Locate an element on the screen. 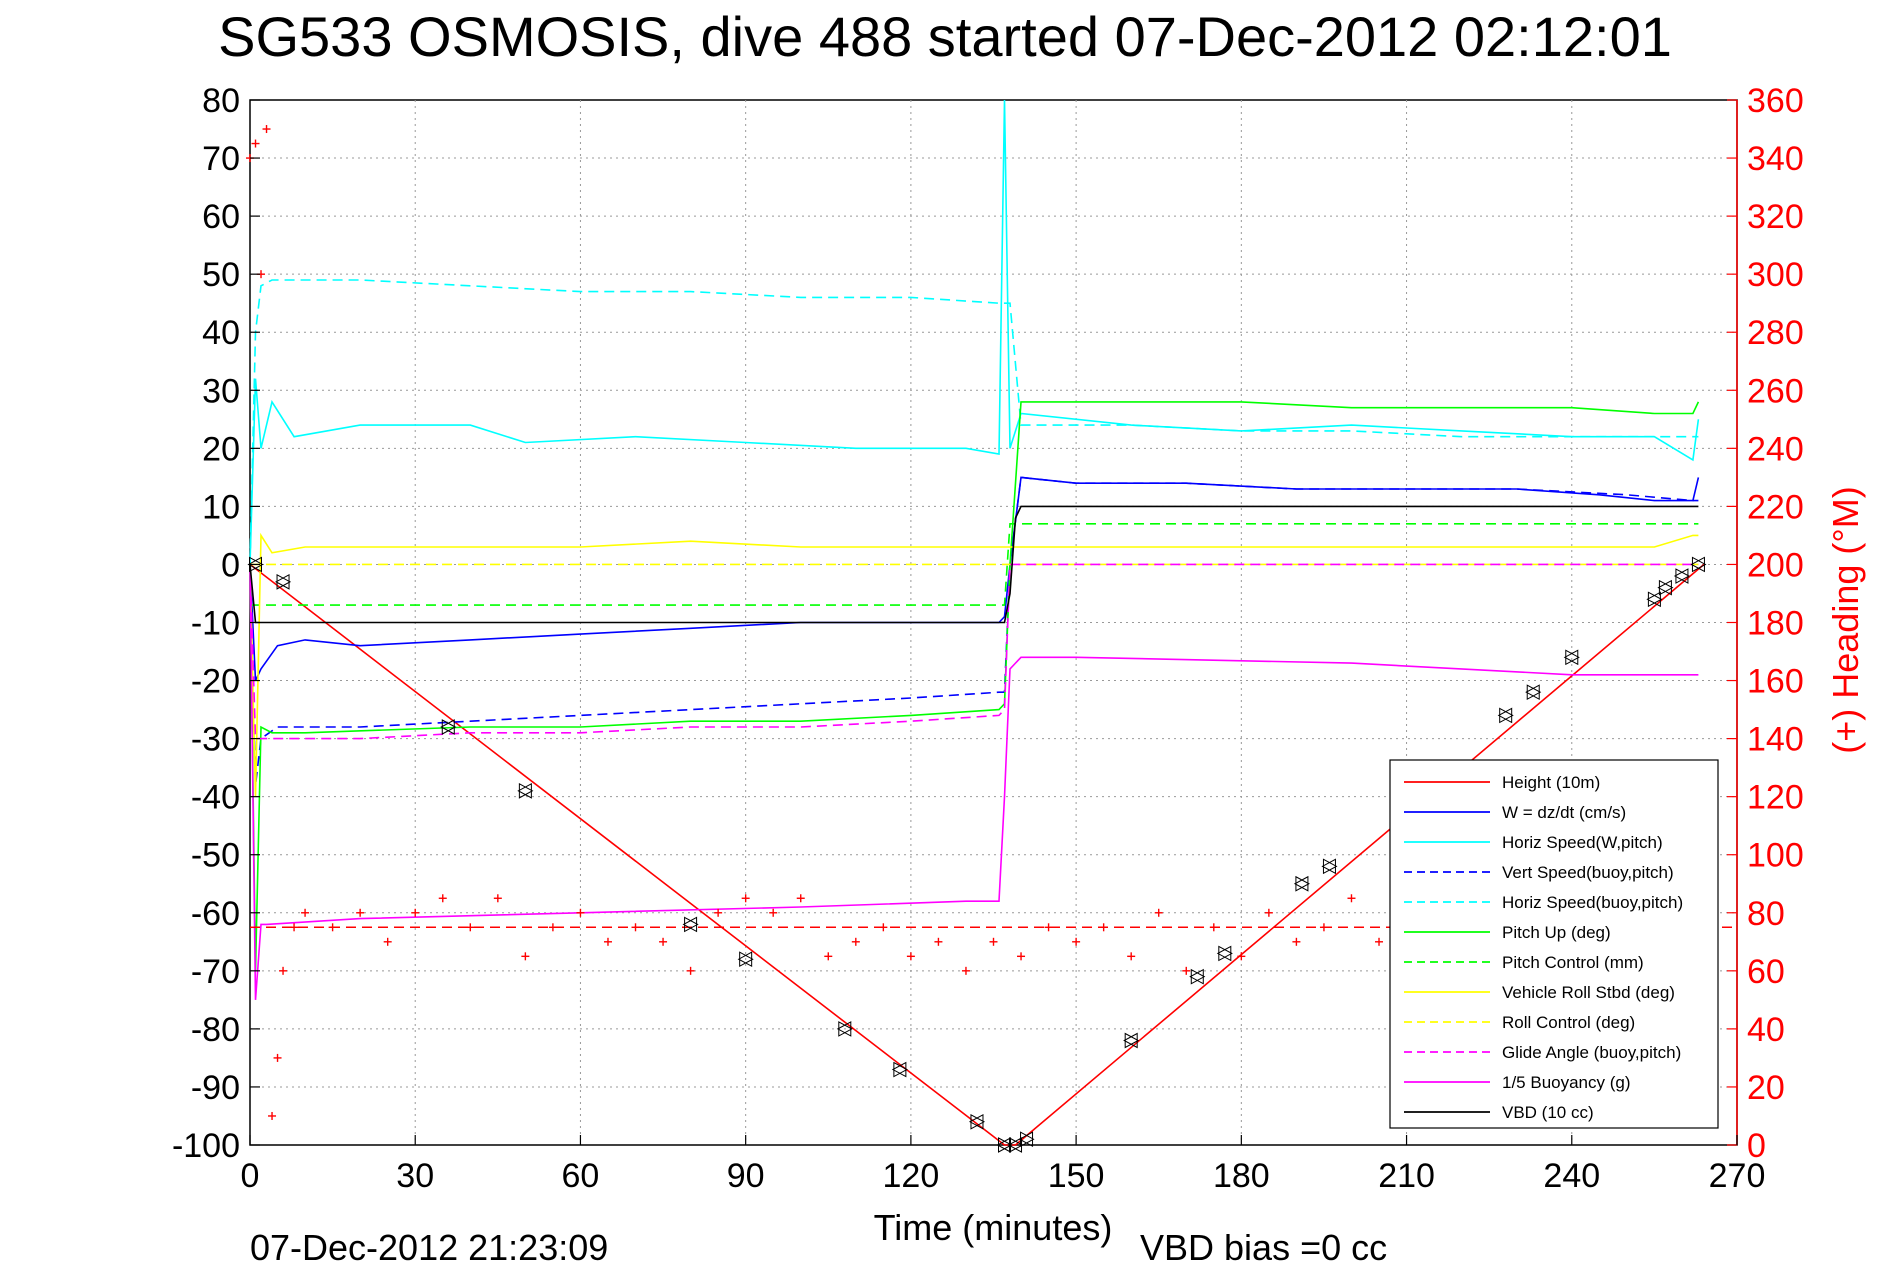  legend-label-2: Horiz Speed(W,pitch) is located at coordinates (1582, 842).